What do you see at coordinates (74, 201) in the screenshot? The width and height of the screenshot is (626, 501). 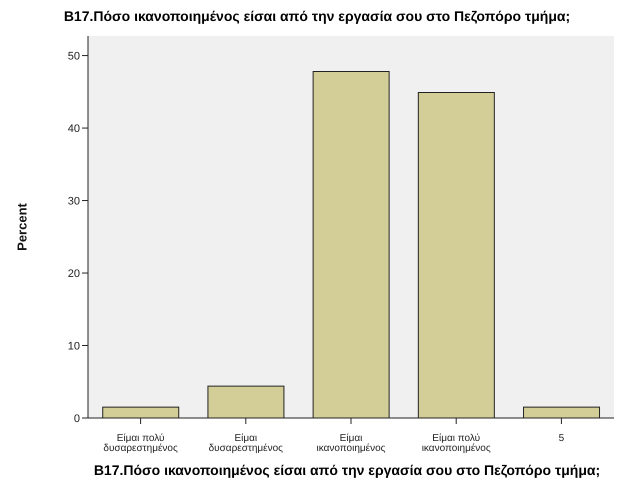 I see `y-tick-label: 30` at bounding box center [74, 201].